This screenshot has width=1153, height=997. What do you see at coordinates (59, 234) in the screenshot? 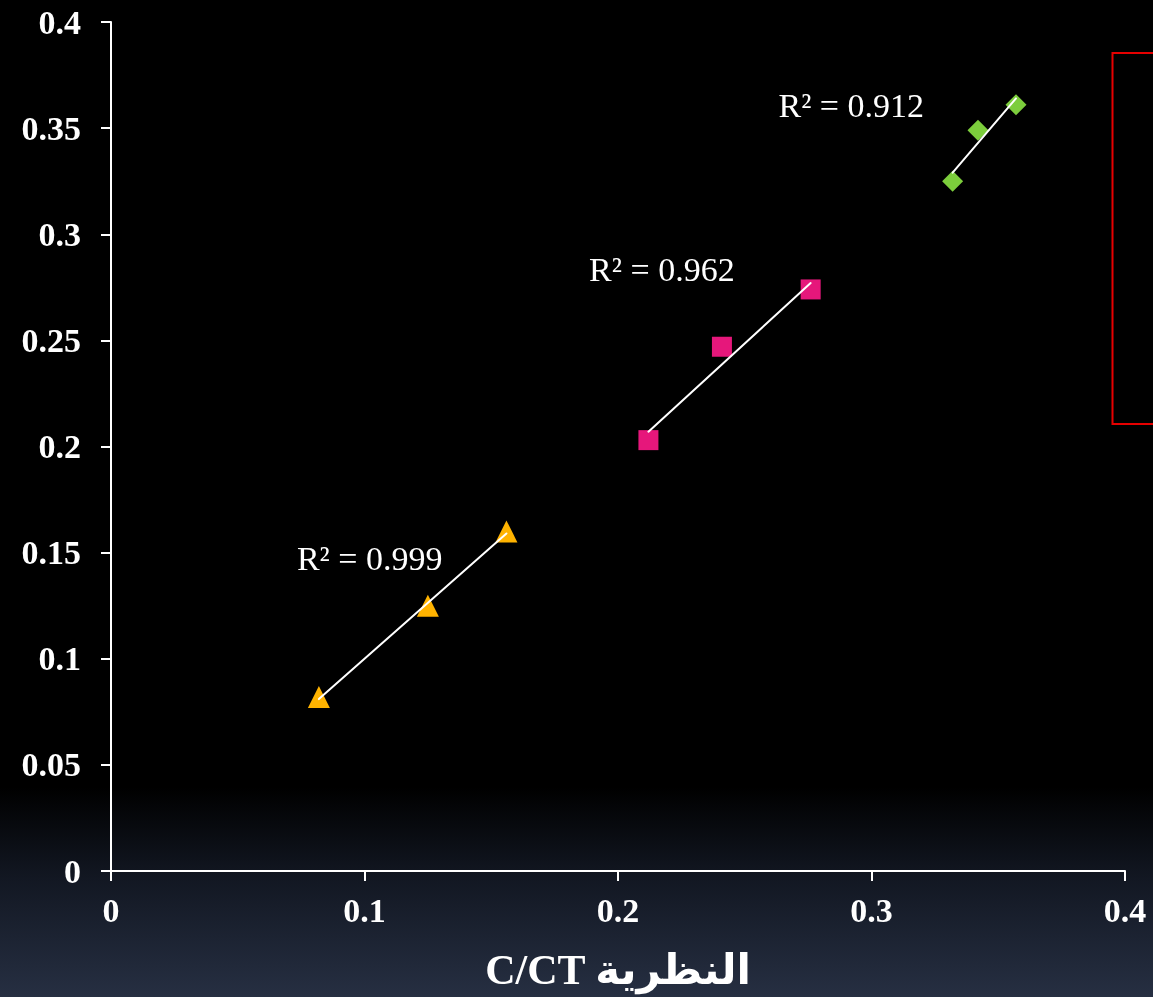
I see `y-tick-label: 0.3` at bounding box center [59, 234].